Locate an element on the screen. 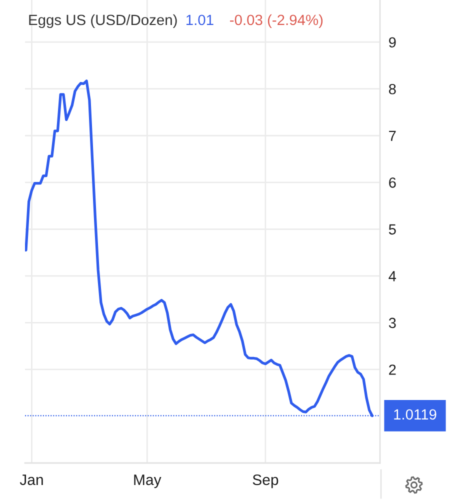 This screenshot has width=463, height=500. x-tick-label: May is located at coordinates (148, 481).